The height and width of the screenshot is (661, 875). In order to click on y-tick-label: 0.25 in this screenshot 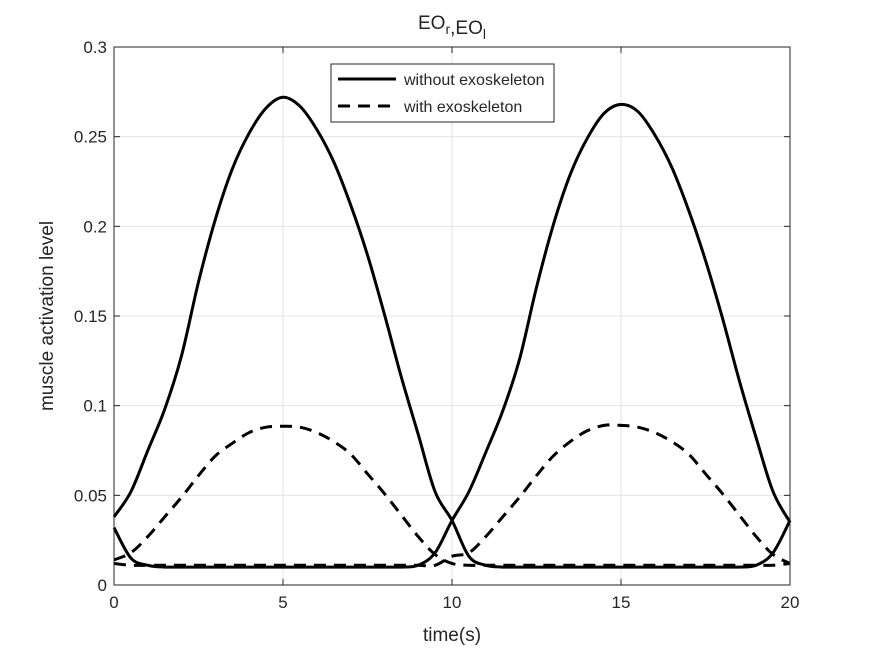, I will do `click(90, 137)`.